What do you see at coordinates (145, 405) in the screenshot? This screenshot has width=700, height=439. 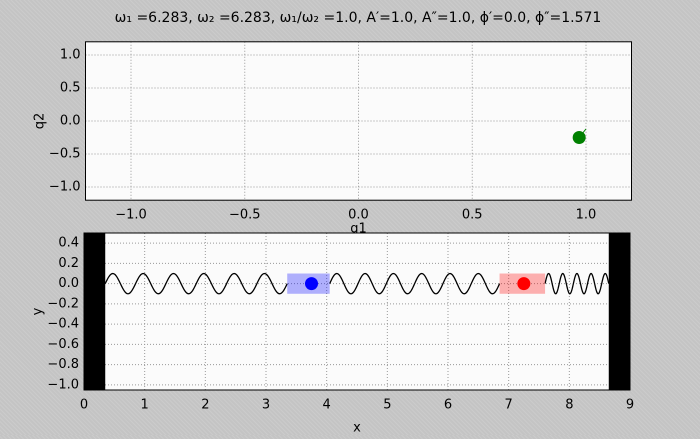 I see `x-tick-label: 1` at bounding box center [145, 405].